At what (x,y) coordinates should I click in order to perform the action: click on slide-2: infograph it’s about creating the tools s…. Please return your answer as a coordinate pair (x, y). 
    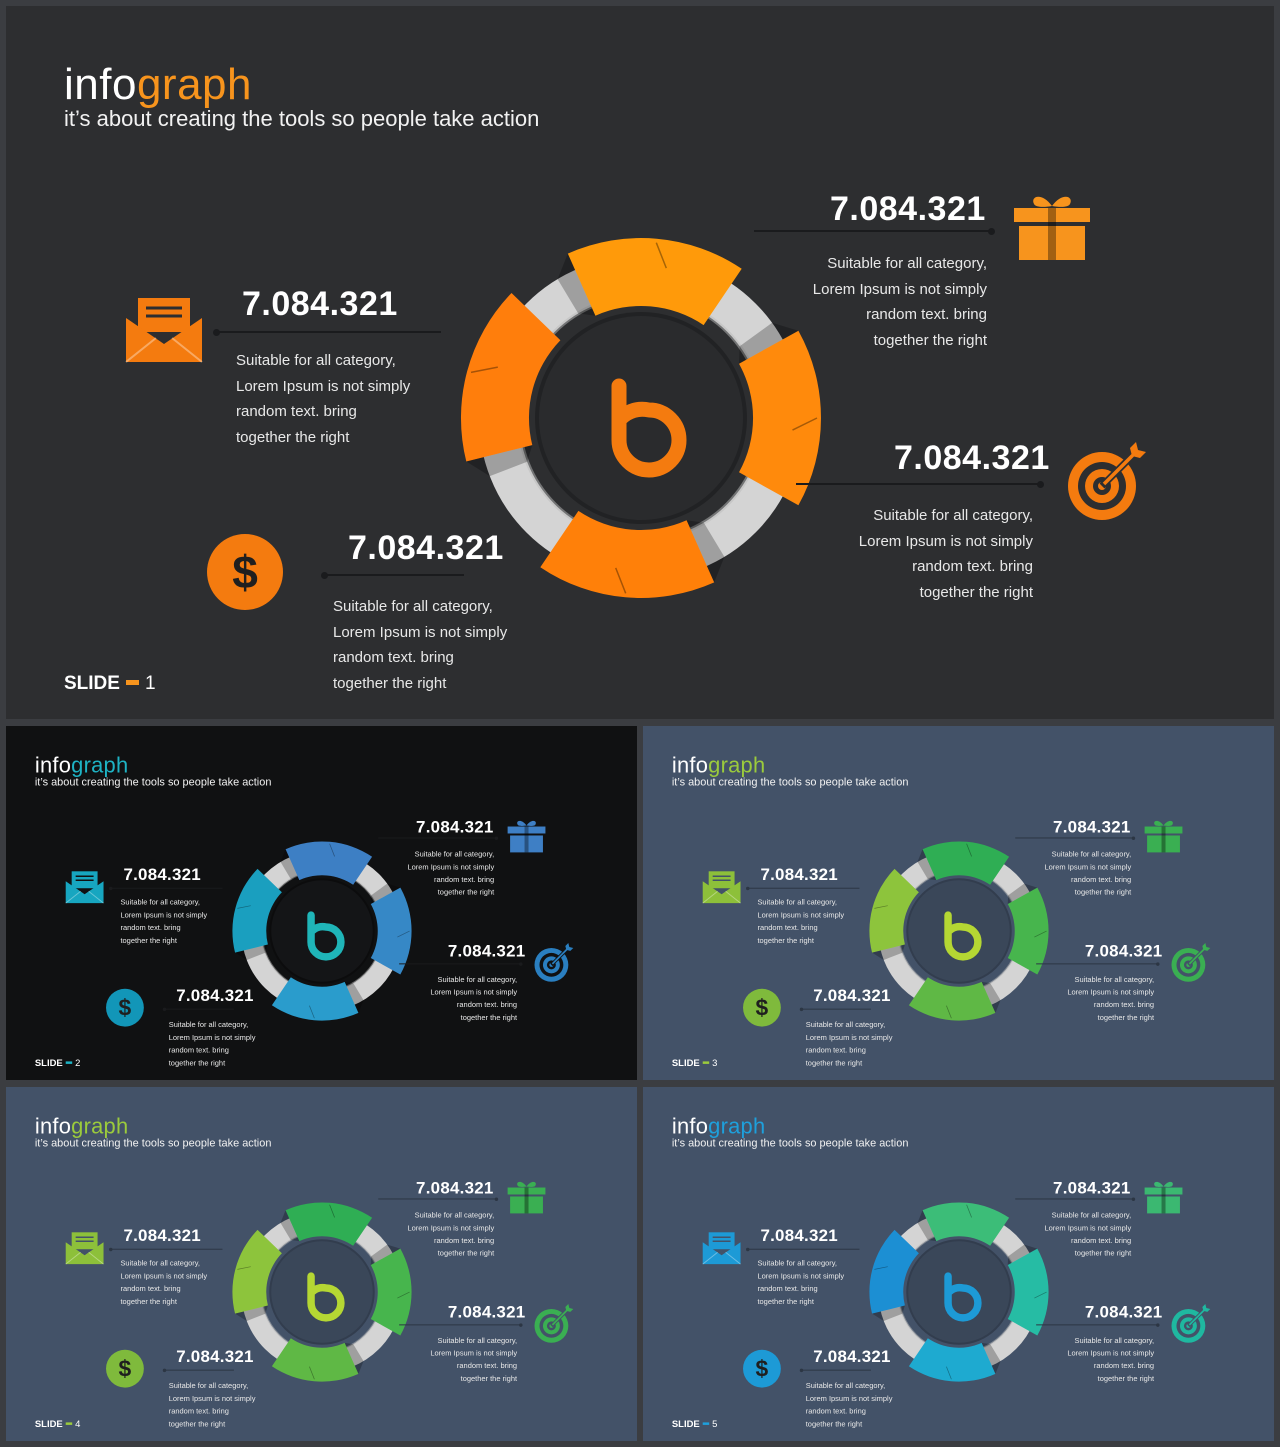
    Looking at the image, I should click on (321, 903).